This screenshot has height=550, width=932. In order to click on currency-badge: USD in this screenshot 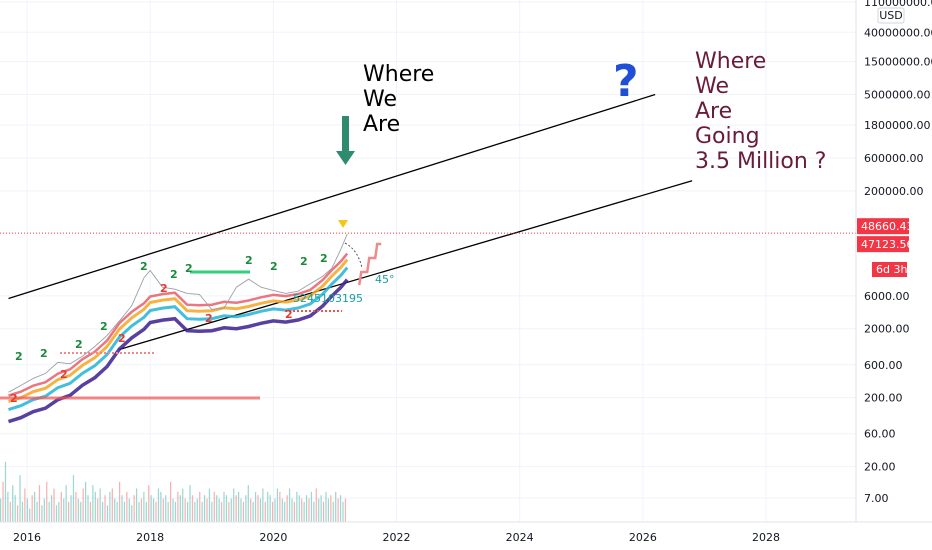, I will do `click(891, 15)`.